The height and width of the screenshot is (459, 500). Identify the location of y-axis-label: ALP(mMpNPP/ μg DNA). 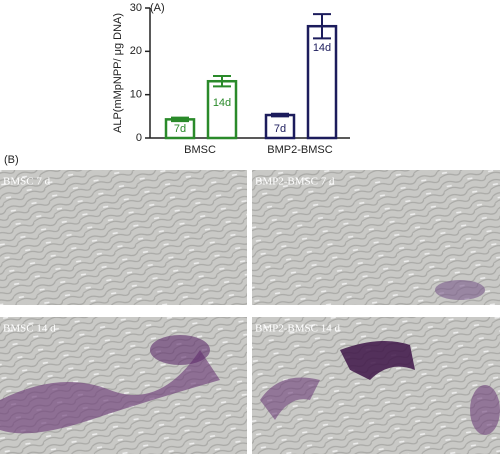
(118, 73).